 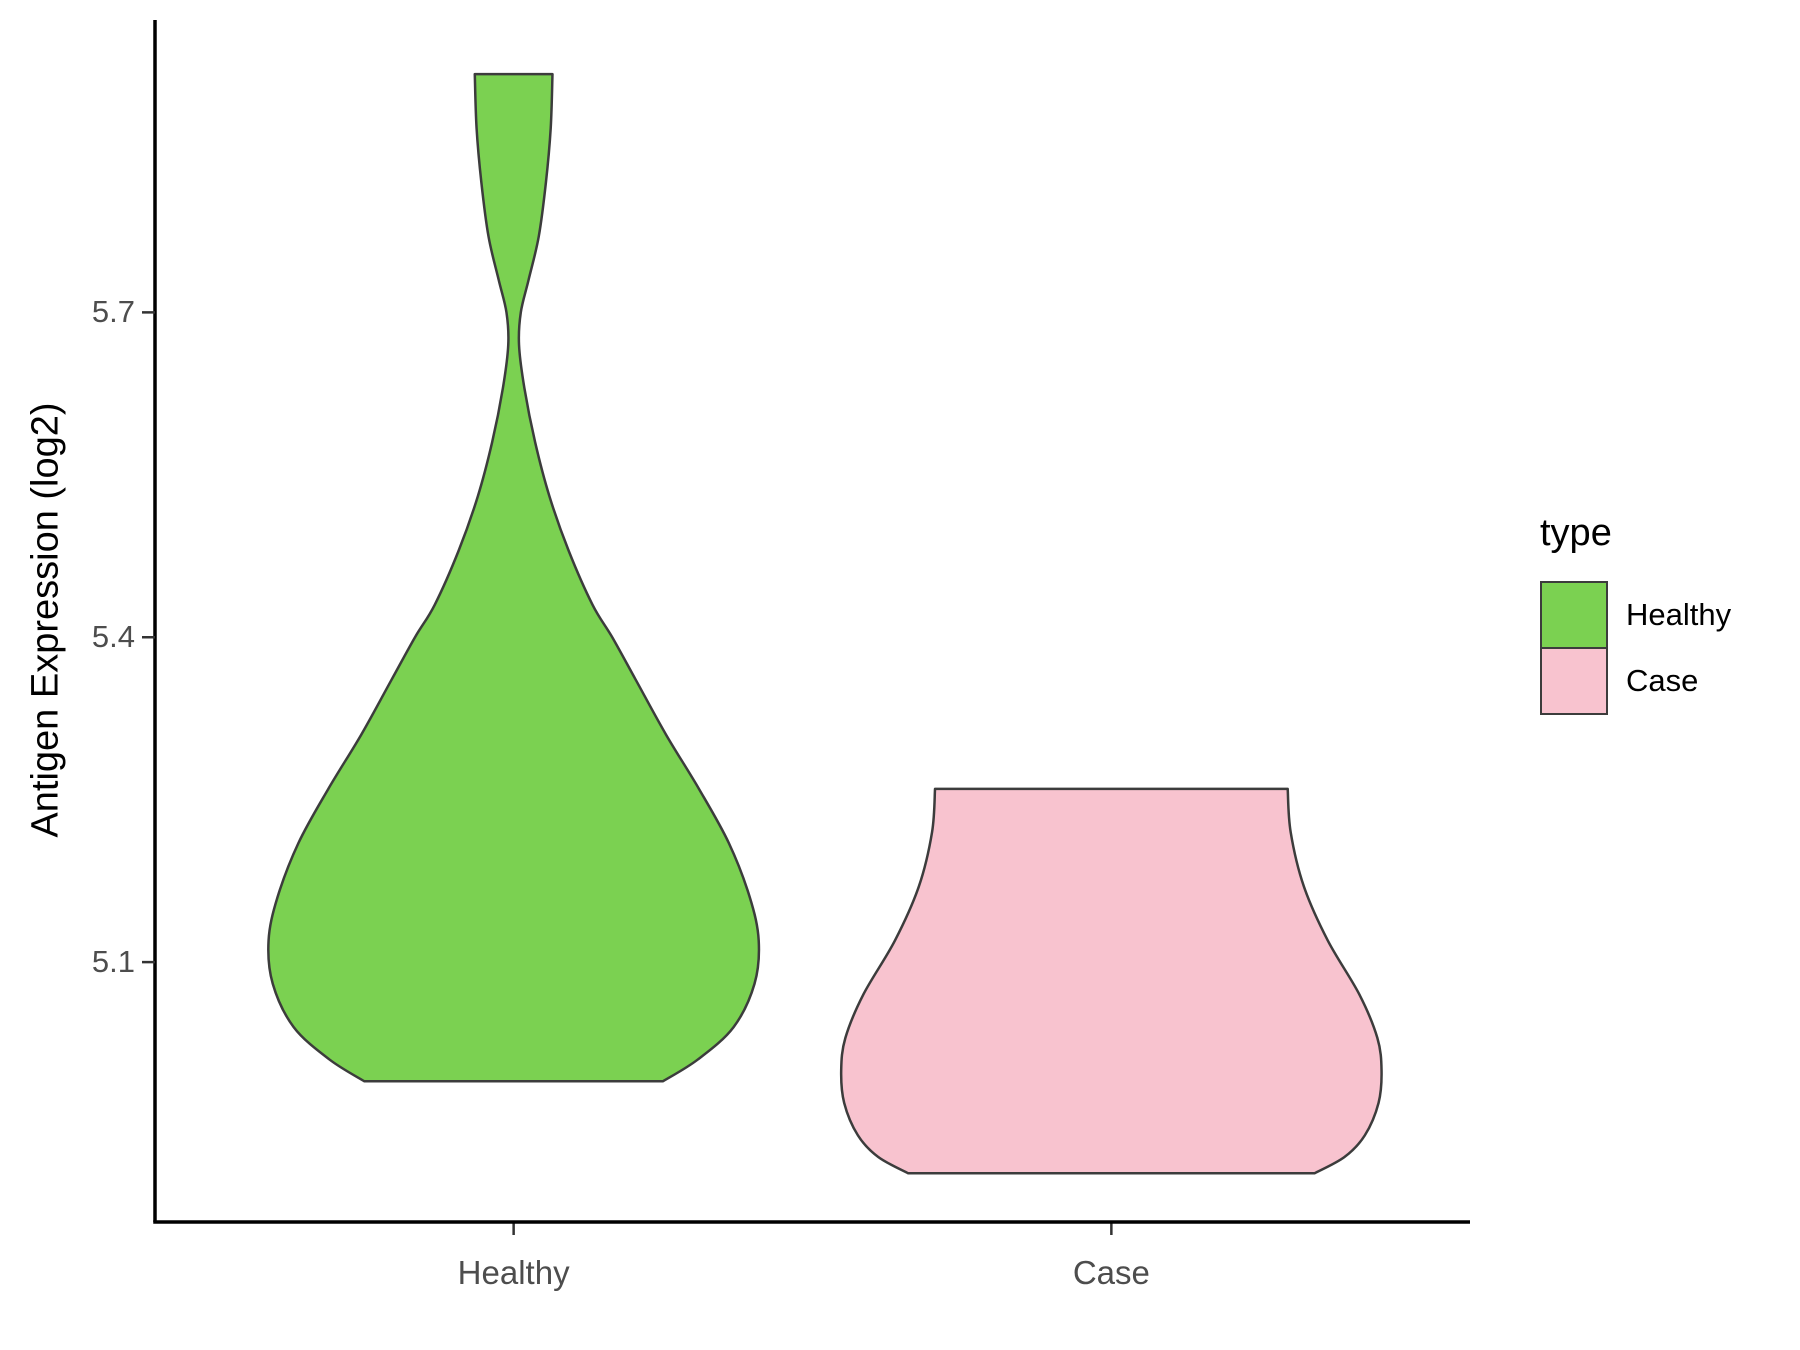 I want to click on legend: type Healthy Case, so click(x=1635, y=613).